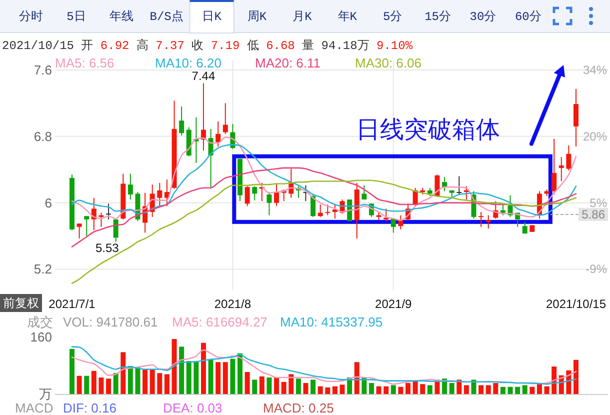 The height and width of the screenshot is (415, 610). What do you see at coordinates (597, 269) in the screenshot?
I see `y2-tick-label: -9%` at bounding box center [597, 269].